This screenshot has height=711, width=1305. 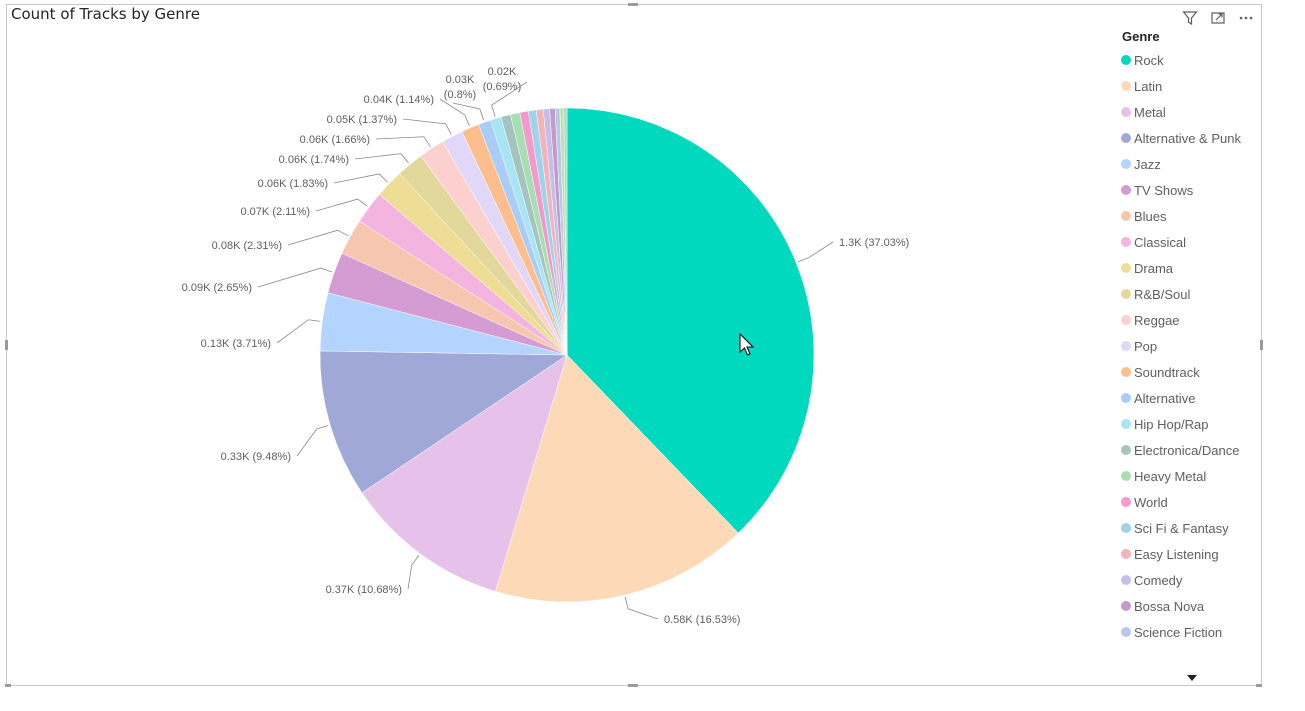 I want to click on visual-header-icons, so click(x=1218, y=18).